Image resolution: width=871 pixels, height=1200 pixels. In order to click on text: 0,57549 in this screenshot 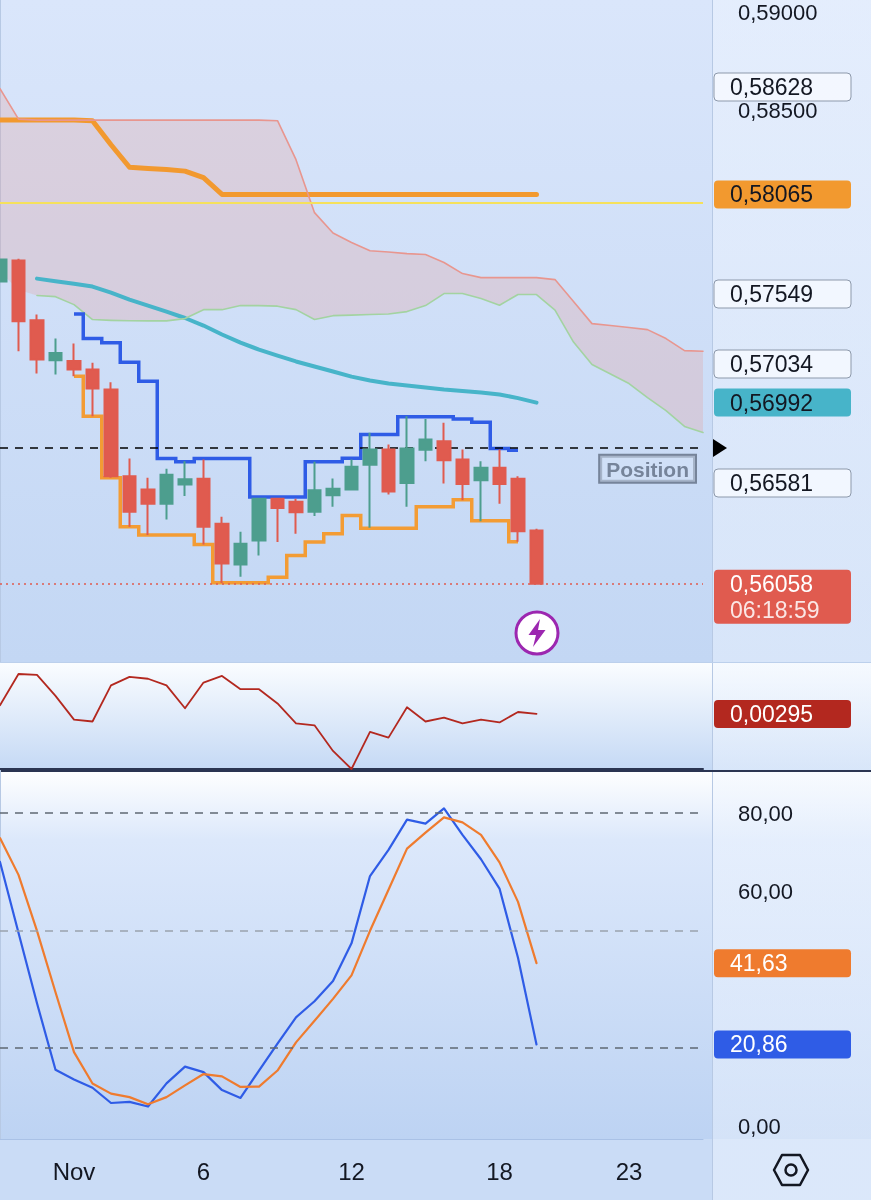, I will do `click(772, 294)`.